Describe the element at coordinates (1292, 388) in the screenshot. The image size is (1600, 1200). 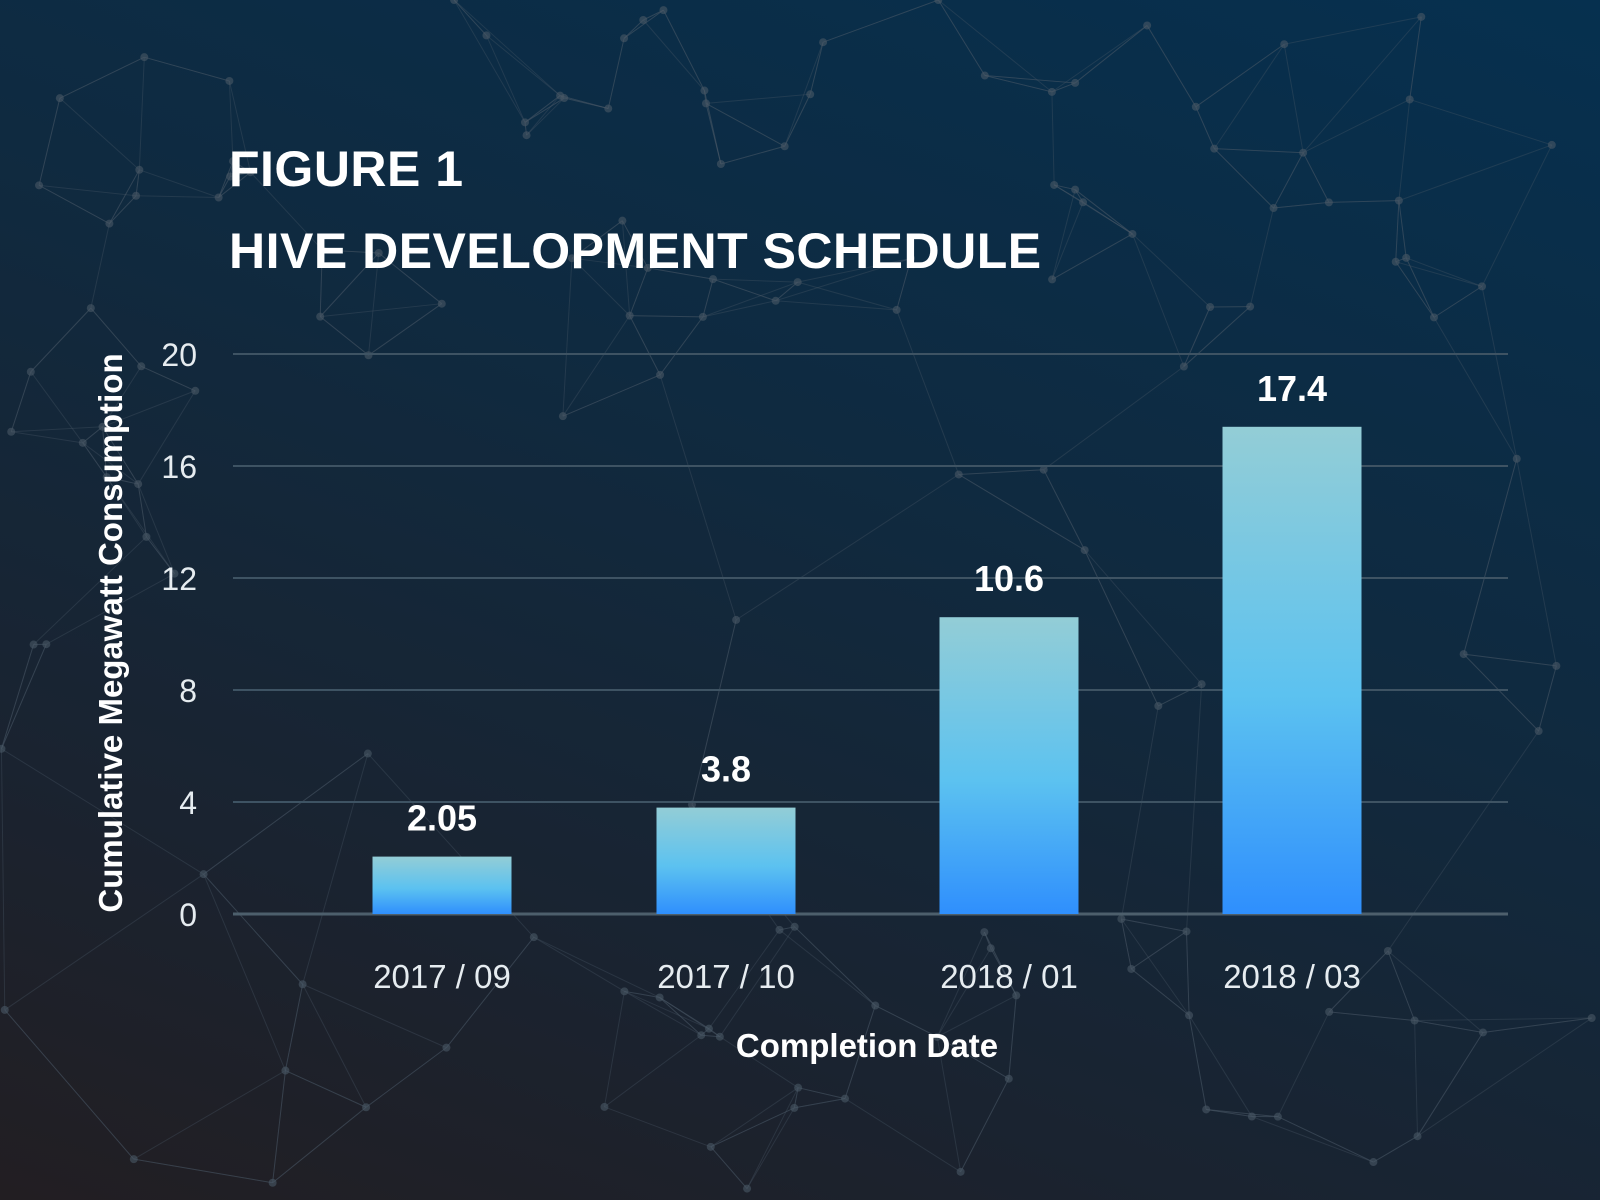
I see `data-label: 17.4` at that location.